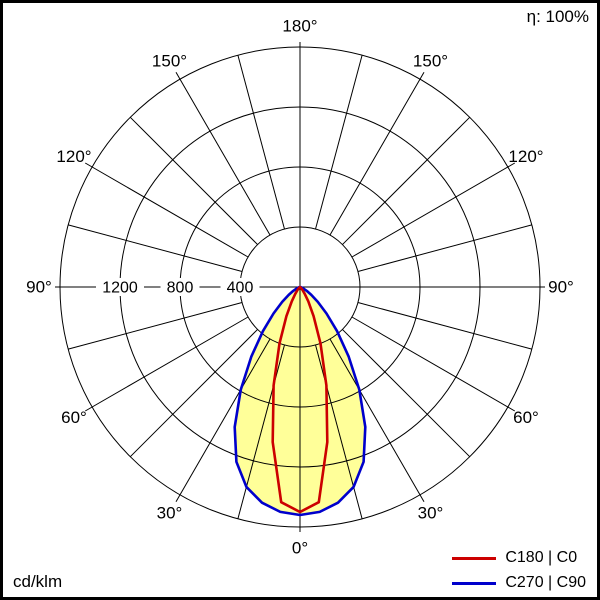 Image resolution: width=600 pixels, height=600 pixels. I want to click on unit-label: cd/klm, so click(38, 581).